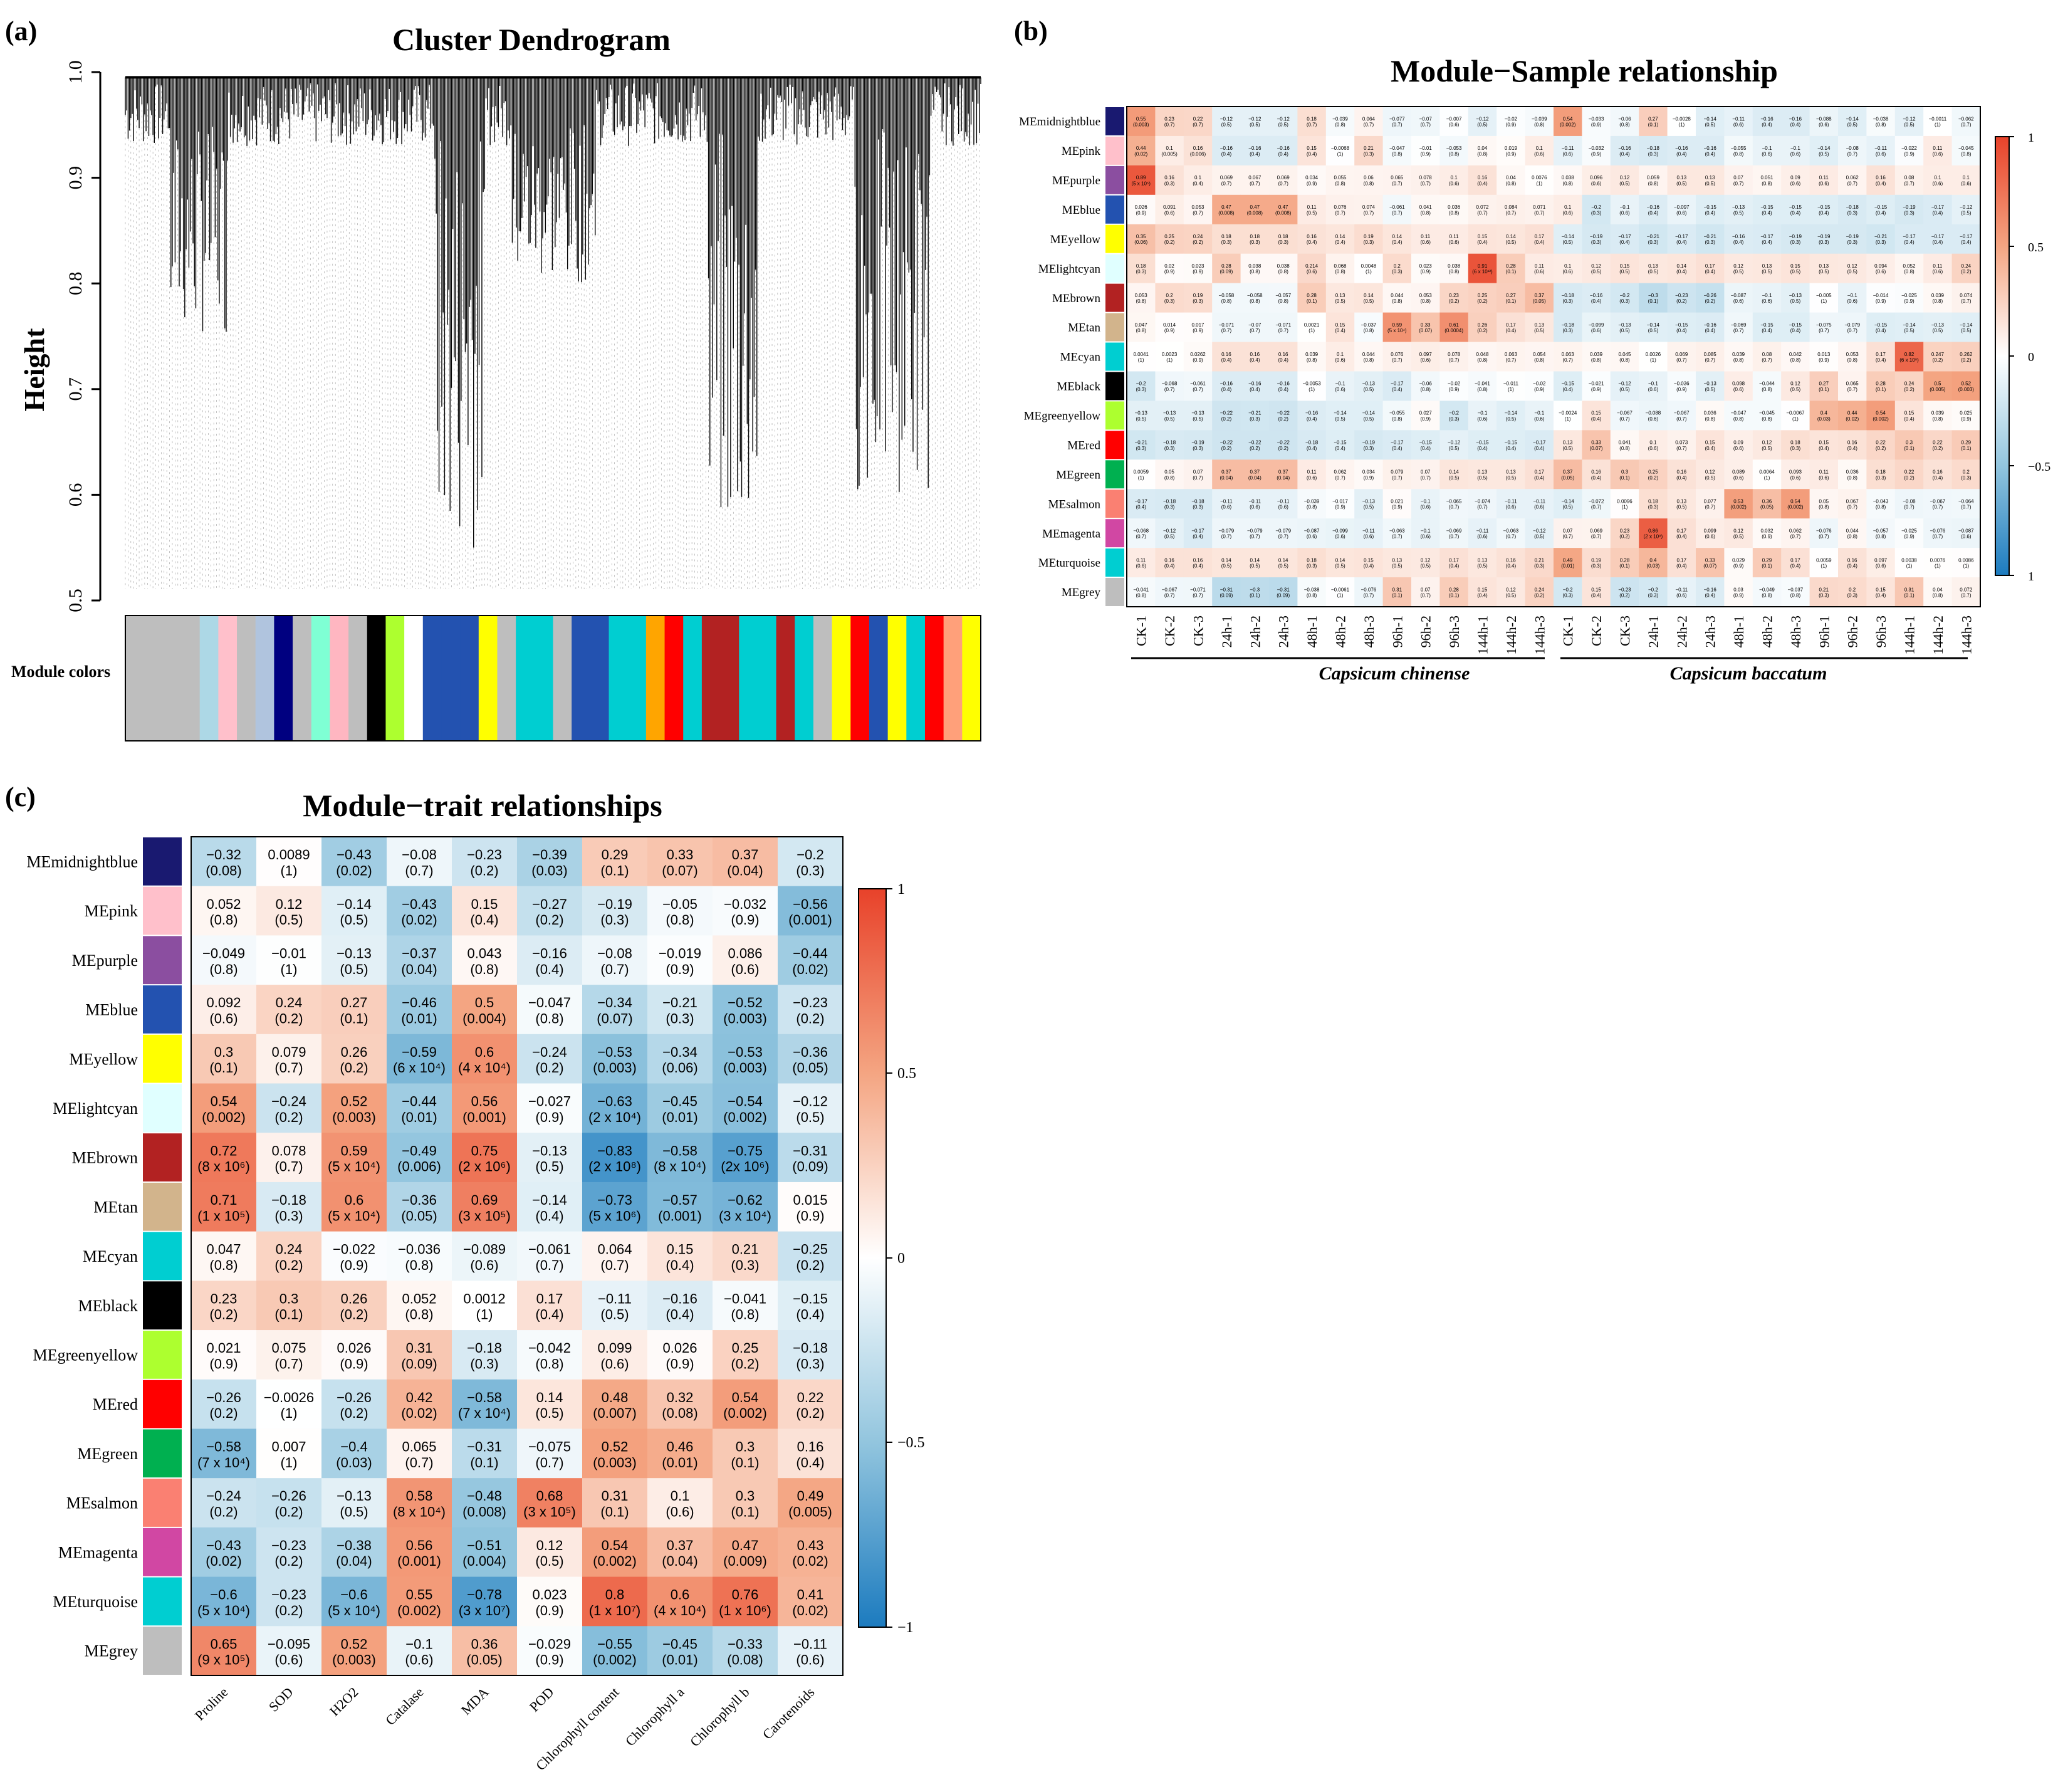  Describe the element at coordinates (1738, 507) in the screenshot. I see `cell-pvalue: (0.002)` at that location.